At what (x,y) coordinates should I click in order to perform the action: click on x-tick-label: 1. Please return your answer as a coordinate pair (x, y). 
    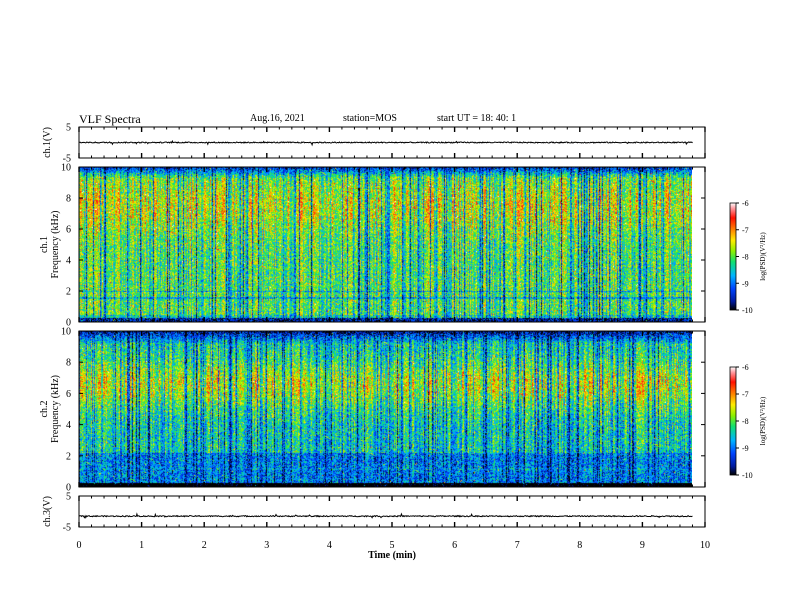
    Looking at the image, I should click on (141, 545).